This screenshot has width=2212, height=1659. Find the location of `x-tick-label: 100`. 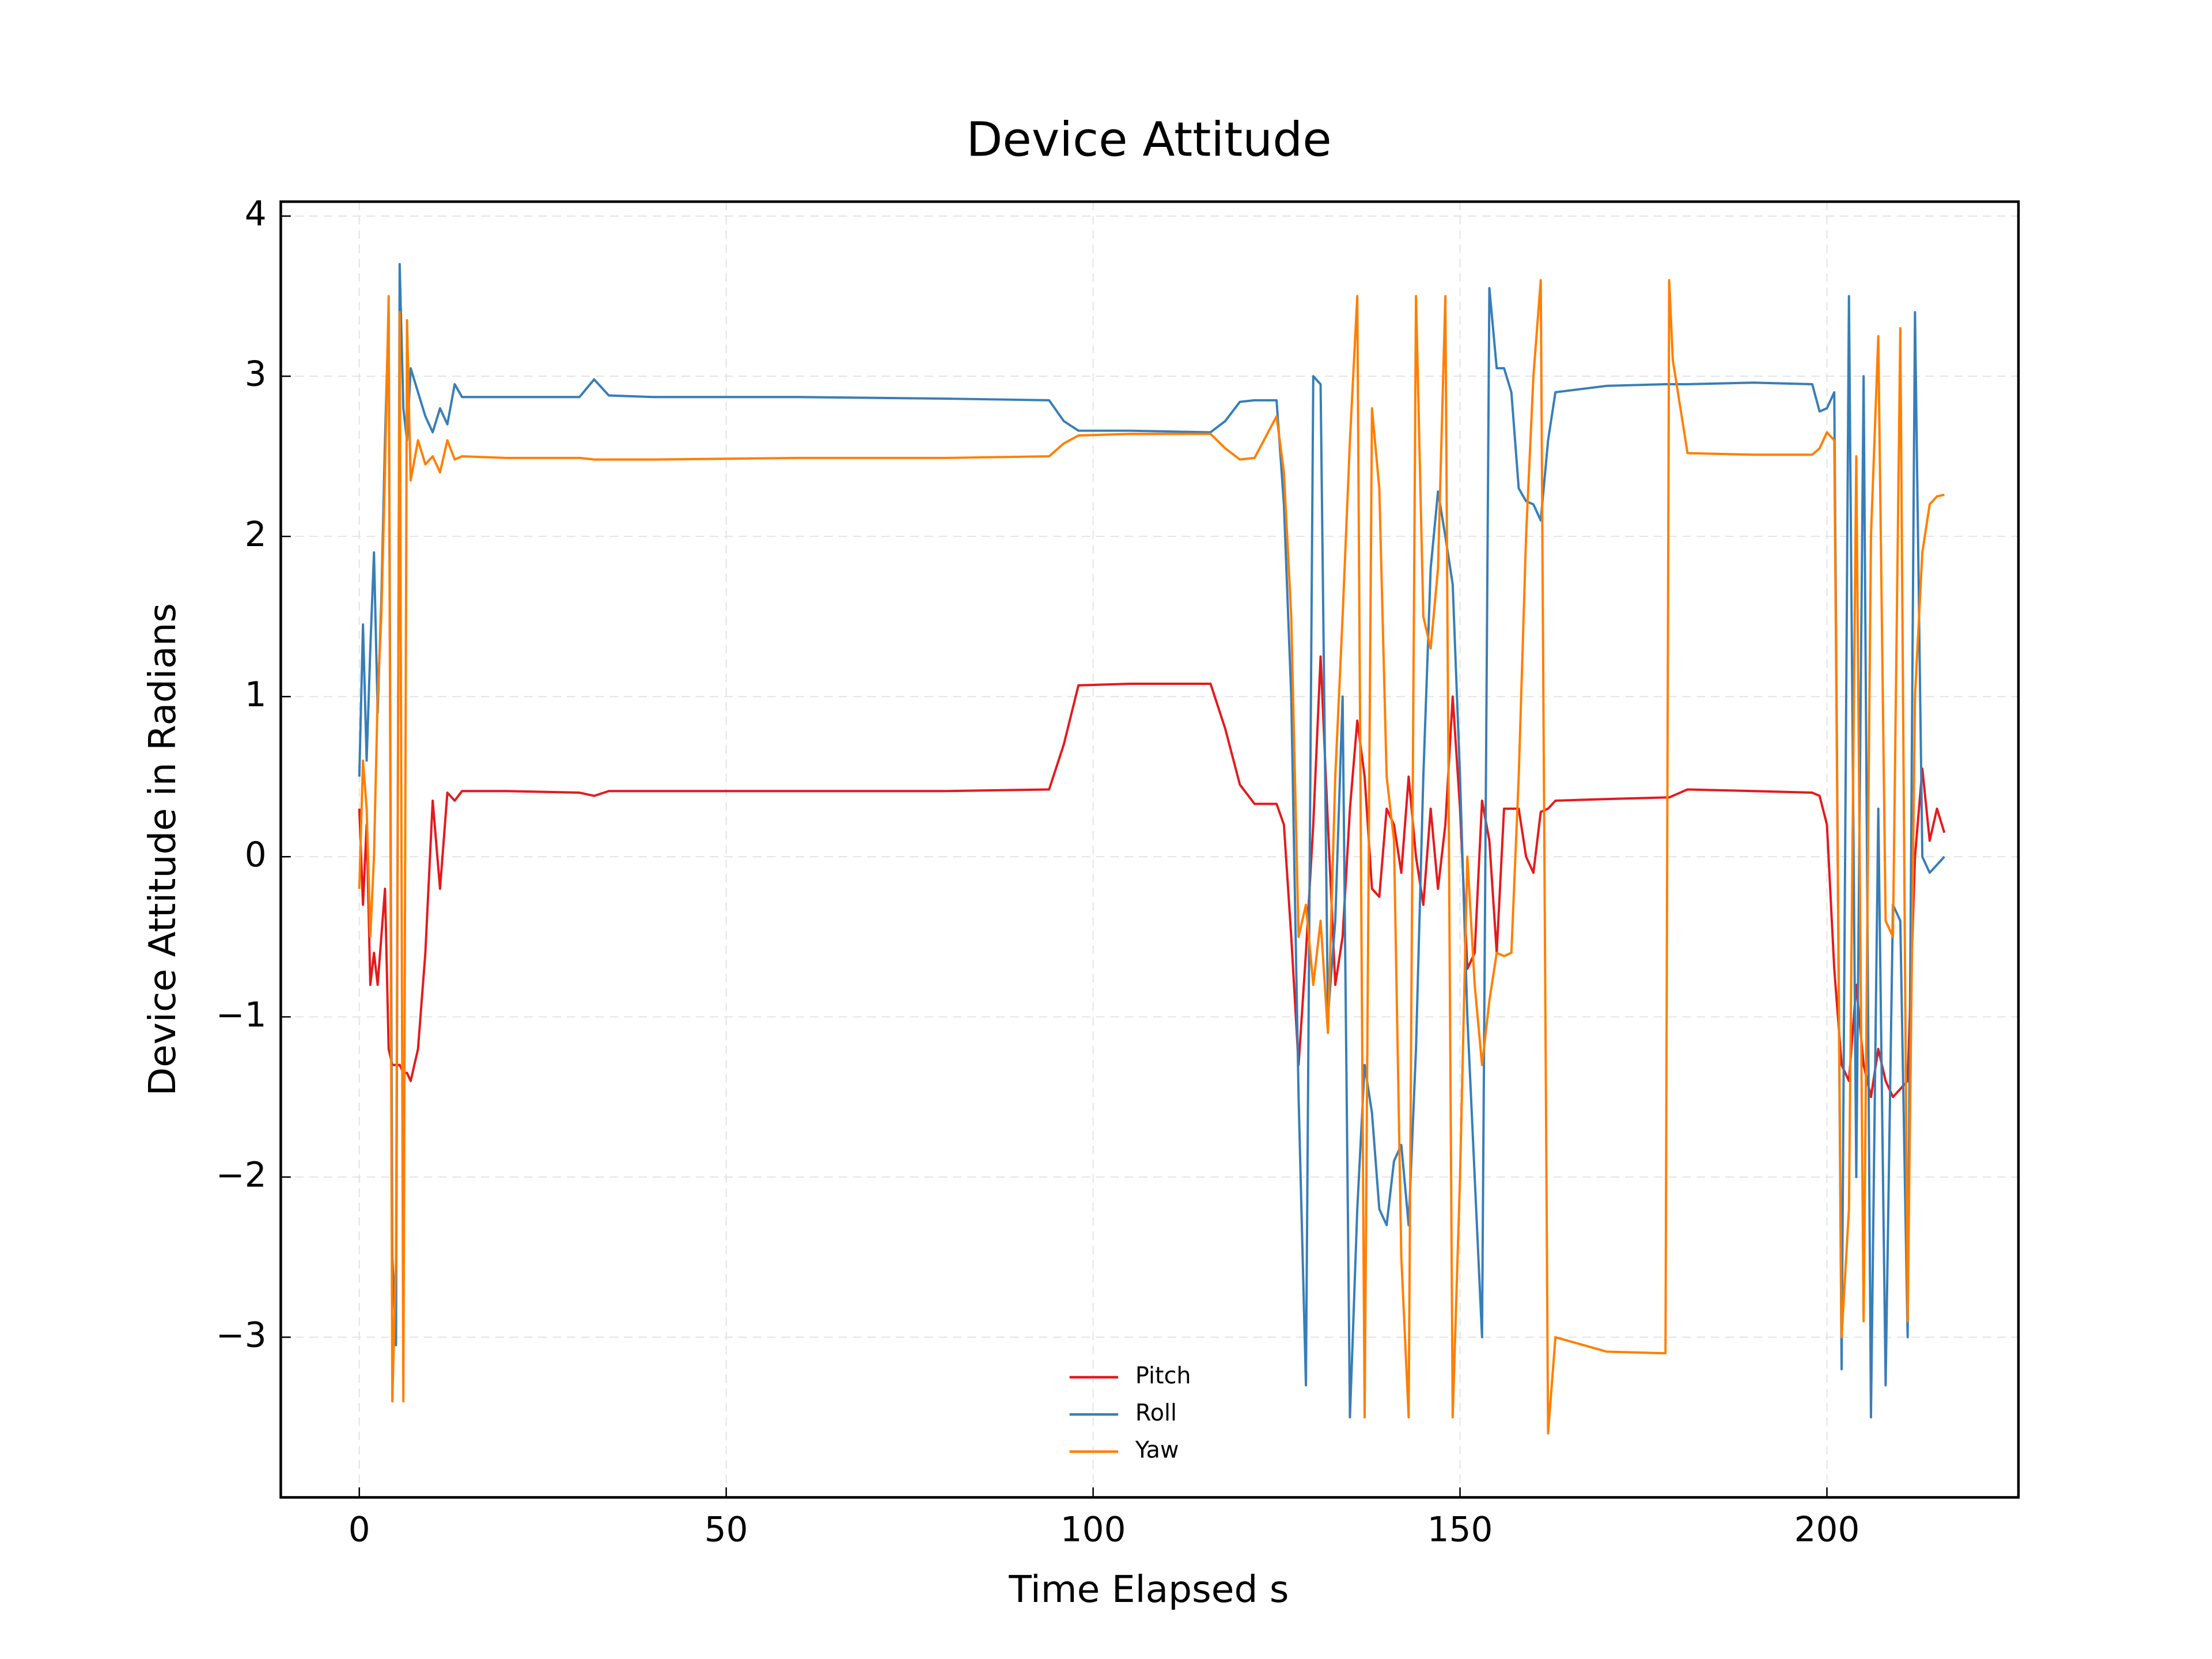

x-tick-label: 100 is located at coordinates (1093, 1530).